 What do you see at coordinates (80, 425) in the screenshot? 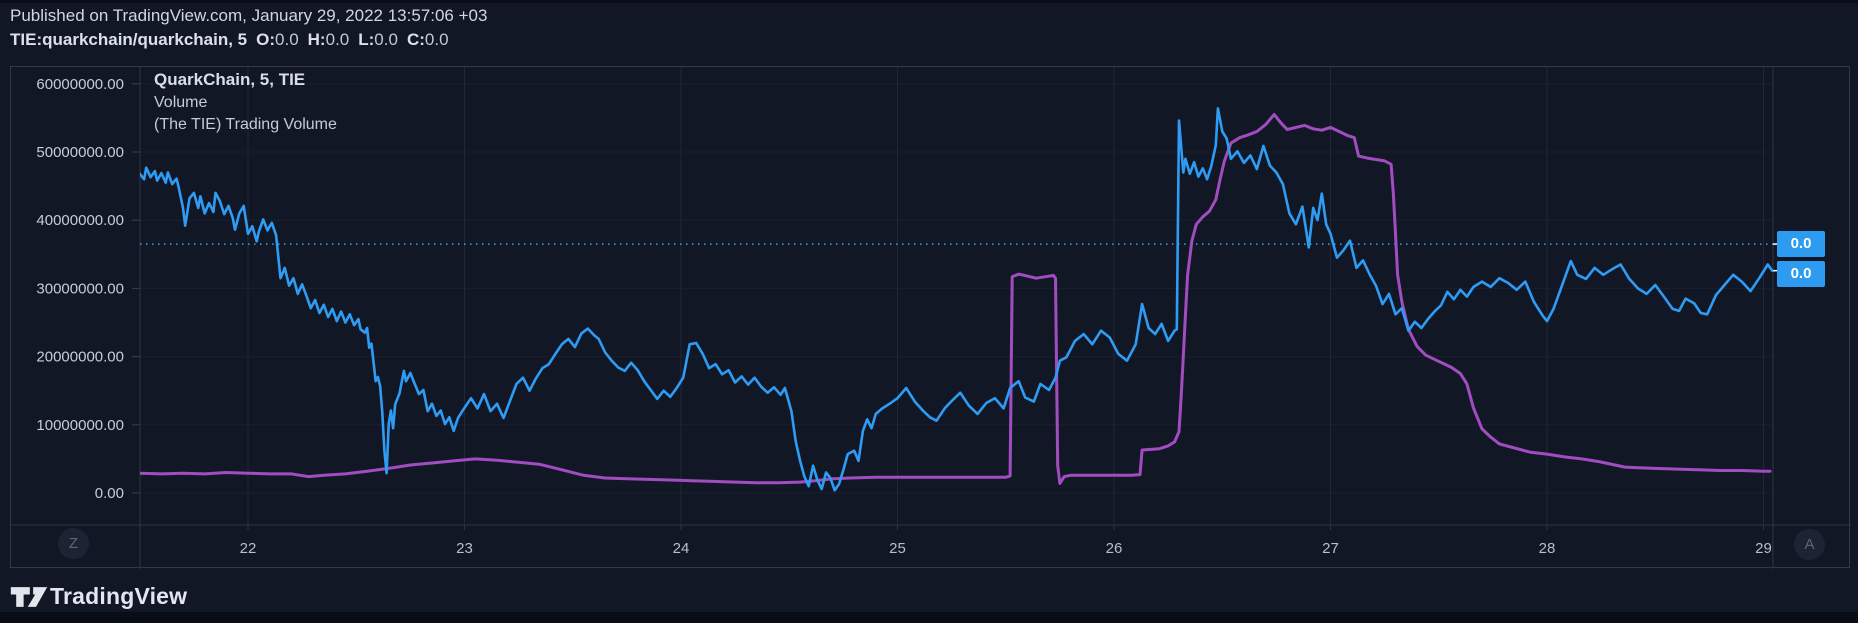
I see `y-axis-label: 10000000.00` at bounding box center [80, 425].